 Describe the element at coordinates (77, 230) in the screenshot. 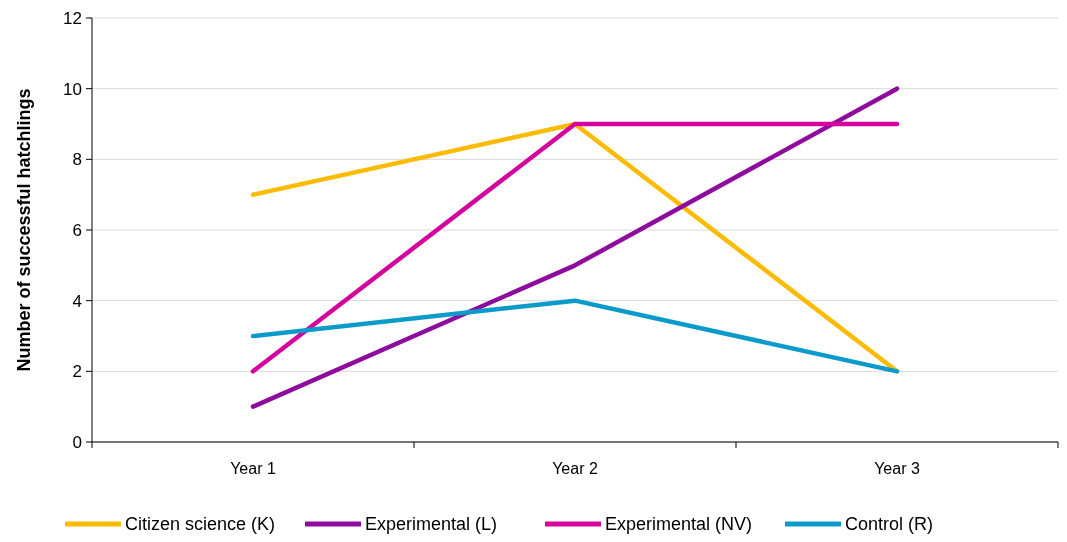

I see `y-tick-label: 6` at that location.